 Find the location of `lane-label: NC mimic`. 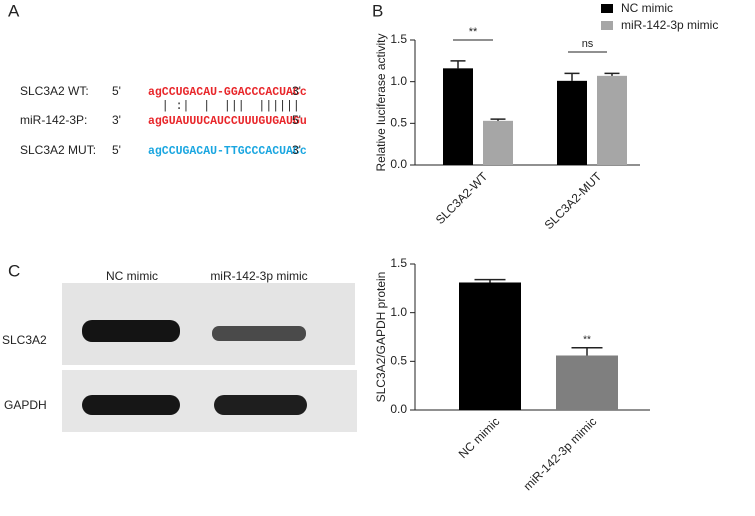

lane-label: NC mimic is located at coordinates (132, 276).